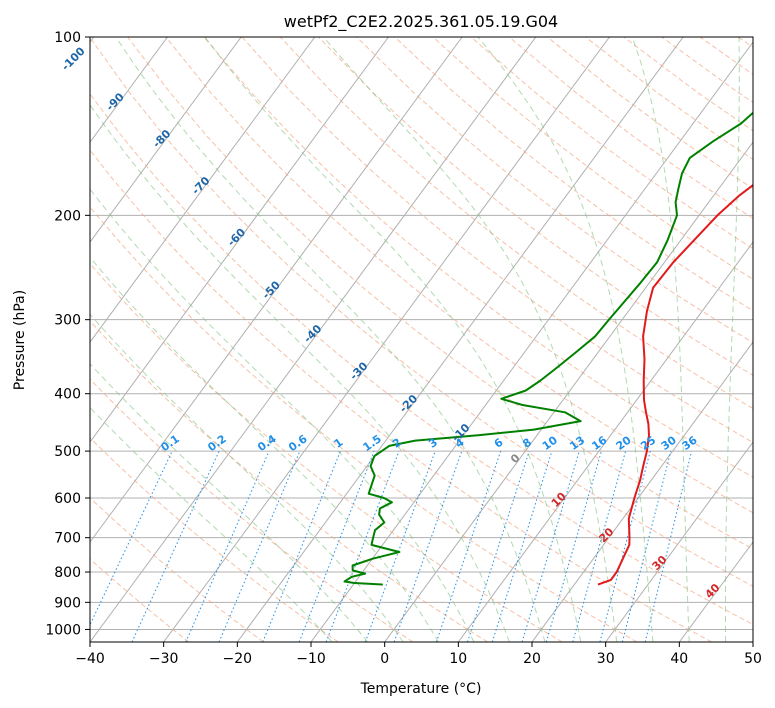 The width and height of the screenshot is (775, 708). Describe the element at coordinates (67, 395) in the screenshot. I see `y-tick-label: 400` at that location.